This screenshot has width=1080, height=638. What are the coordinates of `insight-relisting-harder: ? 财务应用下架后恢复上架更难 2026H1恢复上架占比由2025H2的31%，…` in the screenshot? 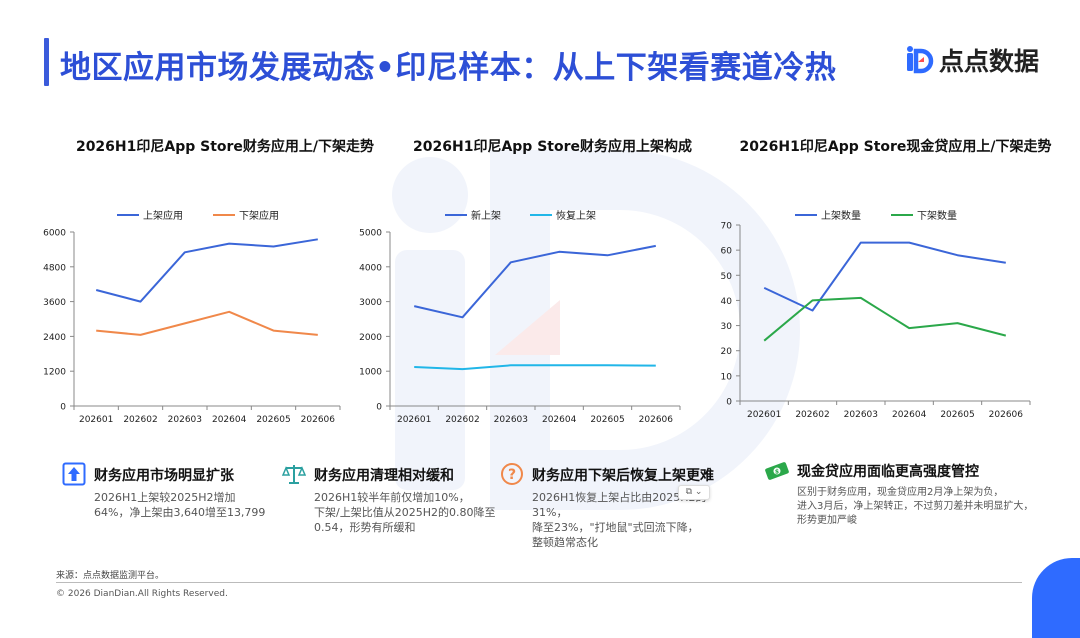 It's located at (620, 505).